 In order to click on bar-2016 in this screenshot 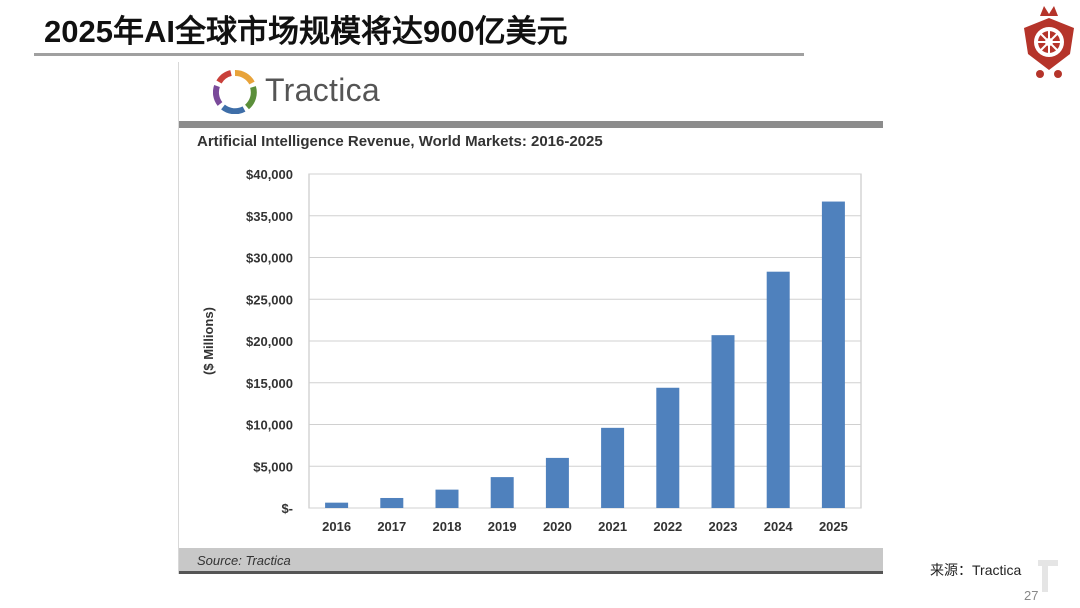, I will do `click(337, 505)`.